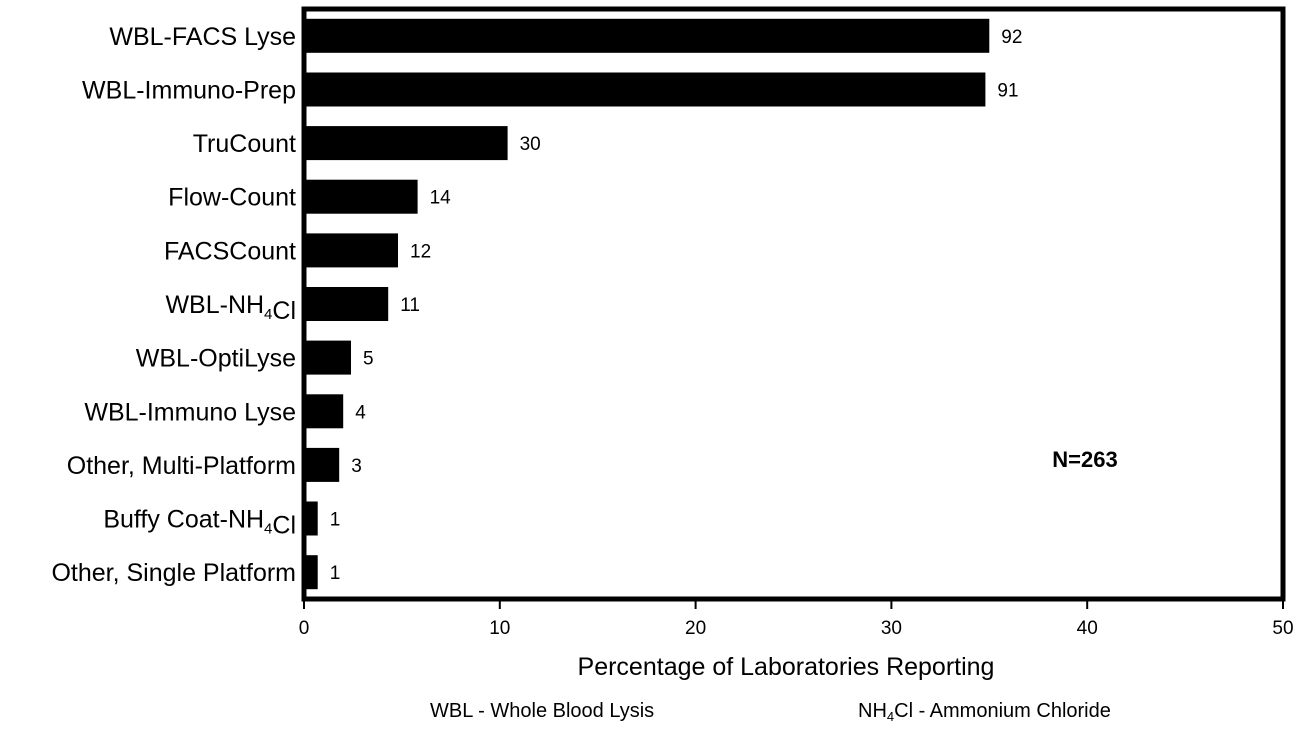  What do you see at coordinates (356, 466) in the screenshot?
I see `data-label: 3` at bounding box center [356, 466].